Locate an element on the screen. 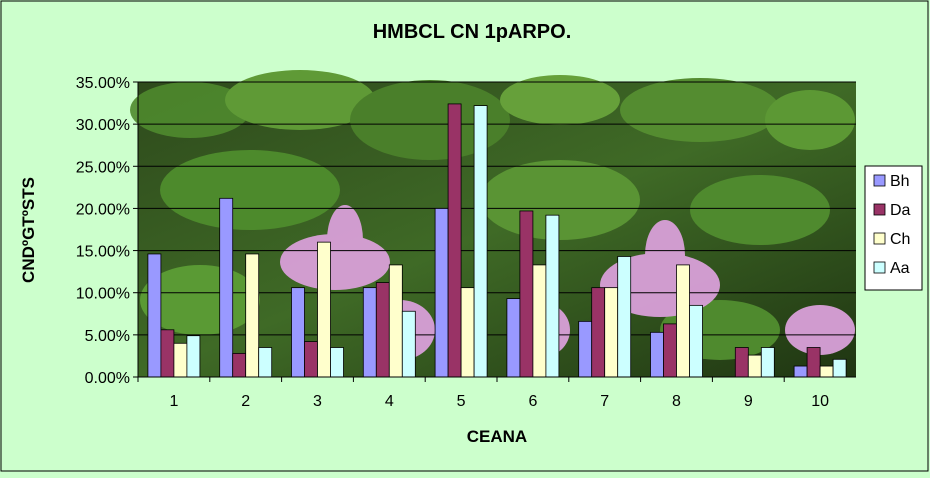 The image size is (930, 478). x-tick-label: 5 is located at coordinates (461, 401).